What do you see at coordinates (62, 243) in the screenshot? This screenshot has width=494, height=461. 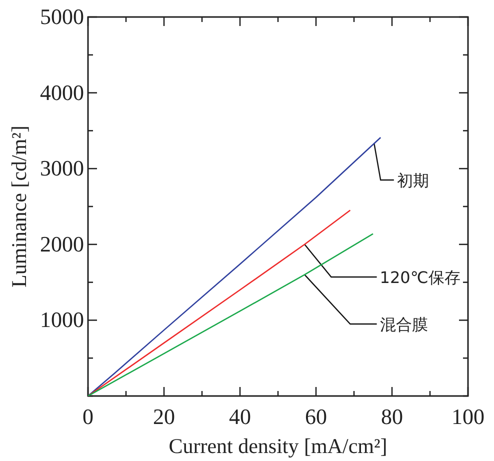 I see `y-tick-label: 2000` at bounding box center [62, 243].